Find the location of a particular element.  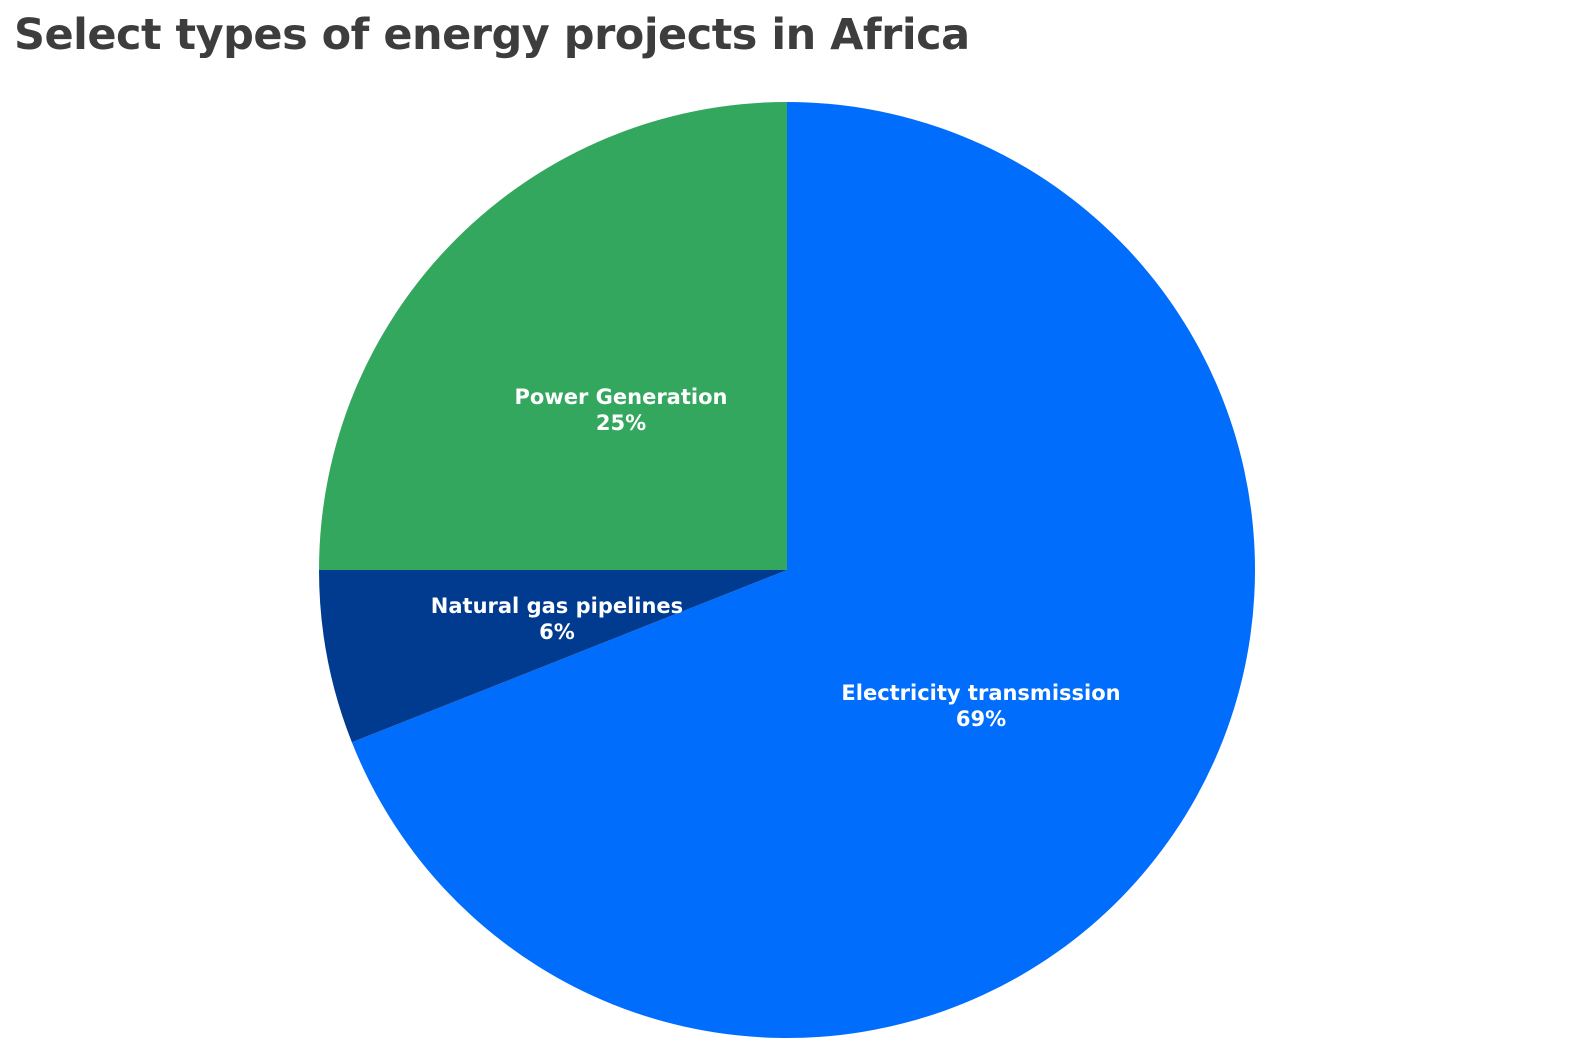

slice-value-power-generation: 25% is located at coordinates (621, 423).